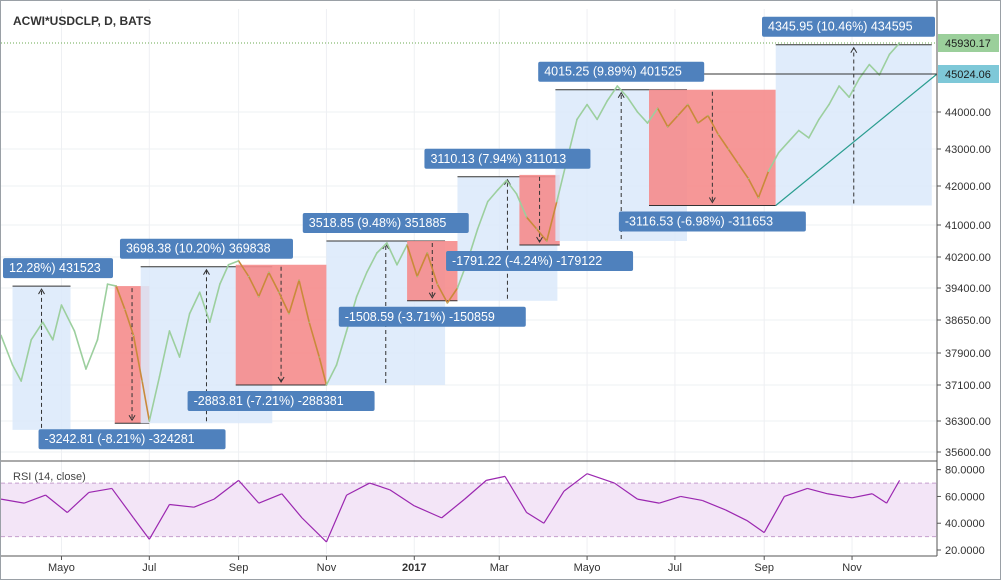 This screenshot has width=1001, height=584. Describe the element at coordinates (854, 49) in the screenshot. I see `measure-arrow-head` at that location.